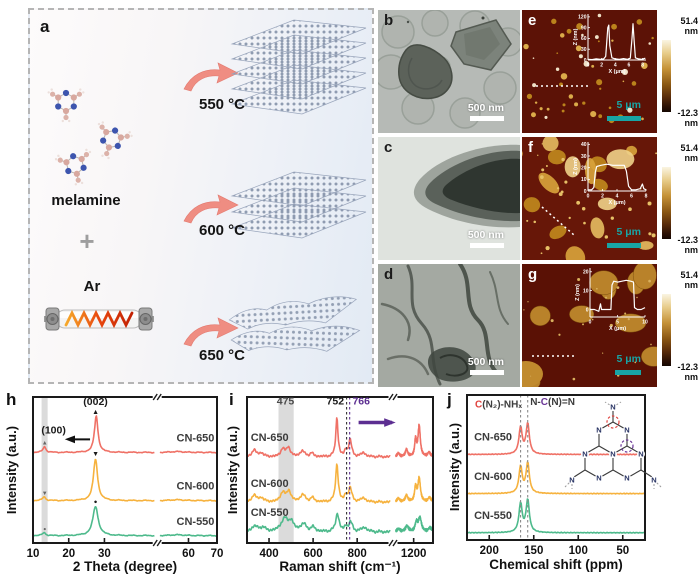 The image size is (700, 582). Describe the element at coordinates (336, 401) in the screenshot. I see `svg-text: 752` at that location.